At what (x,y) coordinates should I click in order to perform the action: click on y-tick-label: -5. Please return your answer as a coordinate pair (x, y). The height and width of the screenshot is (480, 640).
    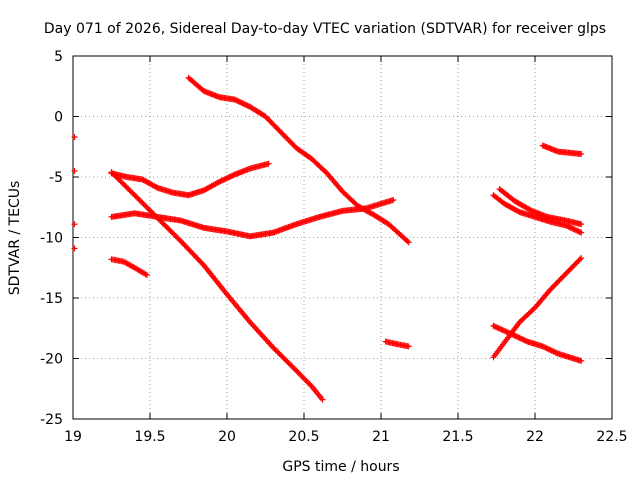
    Looking at the image, I should click on (56, 178).